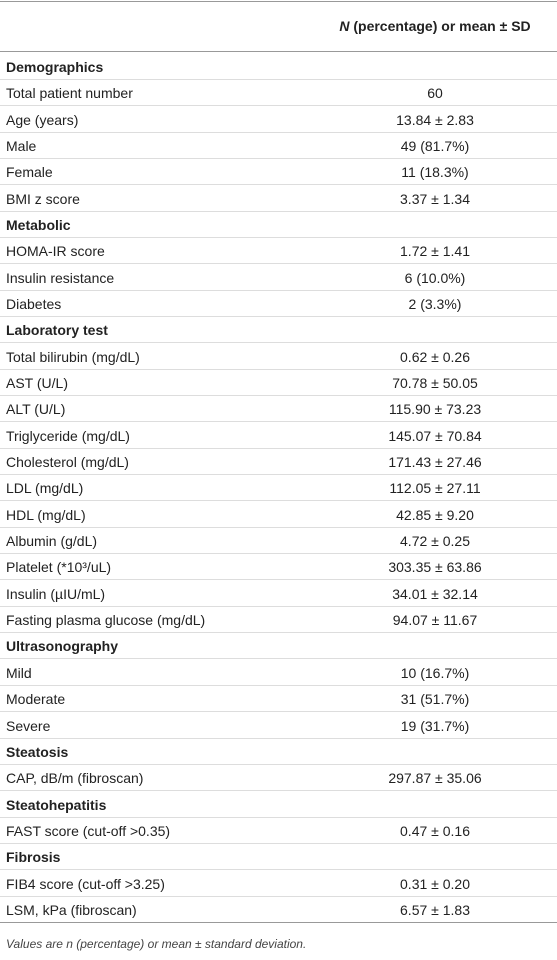 This screenshot has width=557, height=960. What do you see at coordinates (59, 567) in the screenshot?
I see `row-label: Platelet (*10³/uL)` at bounding box center [59, 567].